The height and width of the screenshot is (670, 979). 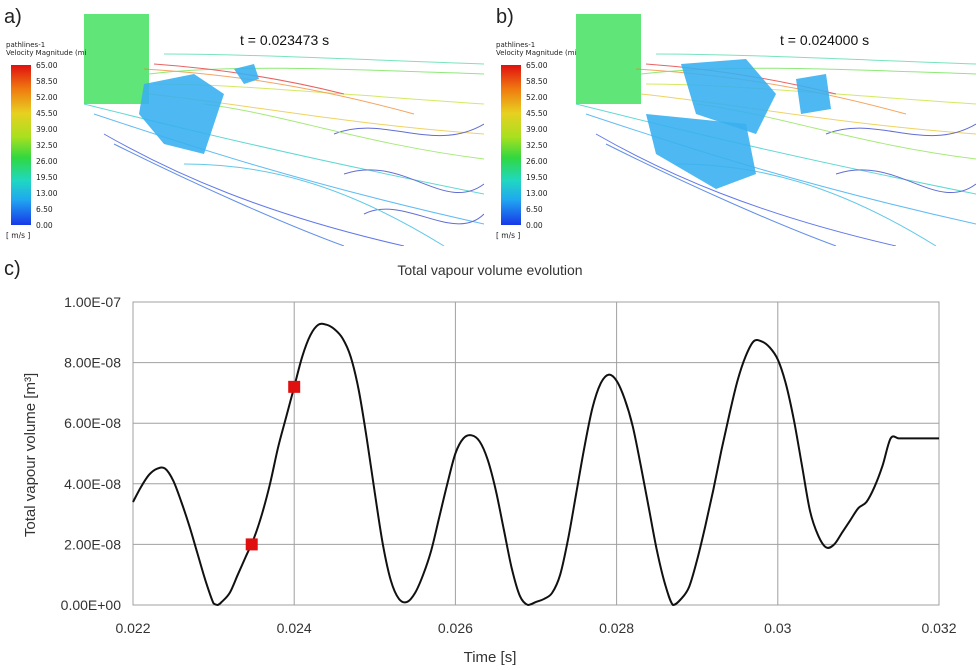 I want to click on pathline-image-a, so click(x=284, y=130).